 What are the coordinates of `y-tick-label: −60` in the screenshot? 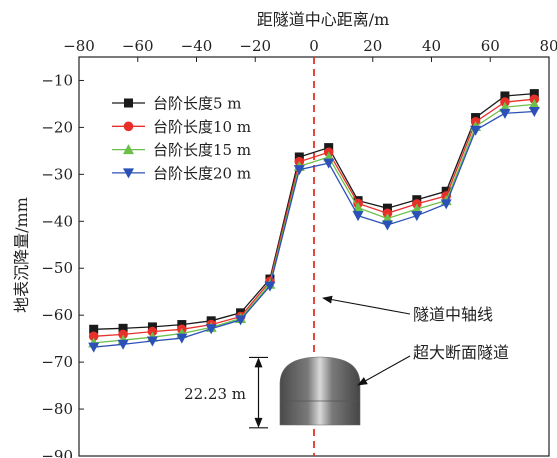 It's located at (57, 315).